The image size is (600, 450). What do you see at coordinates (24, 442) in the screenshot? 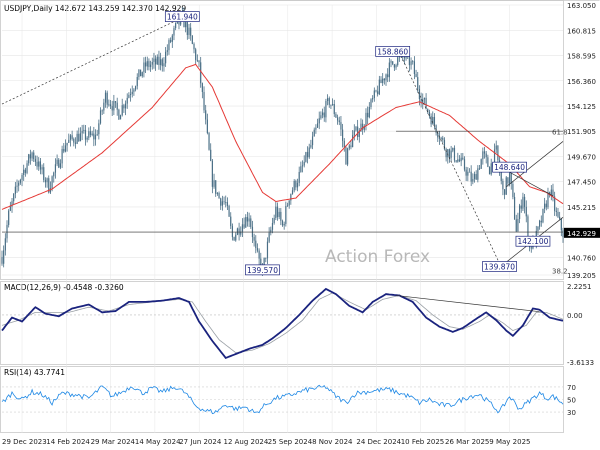
I see `x-tick-label: 29 Dec 2023` at bounding box center [24, 442].